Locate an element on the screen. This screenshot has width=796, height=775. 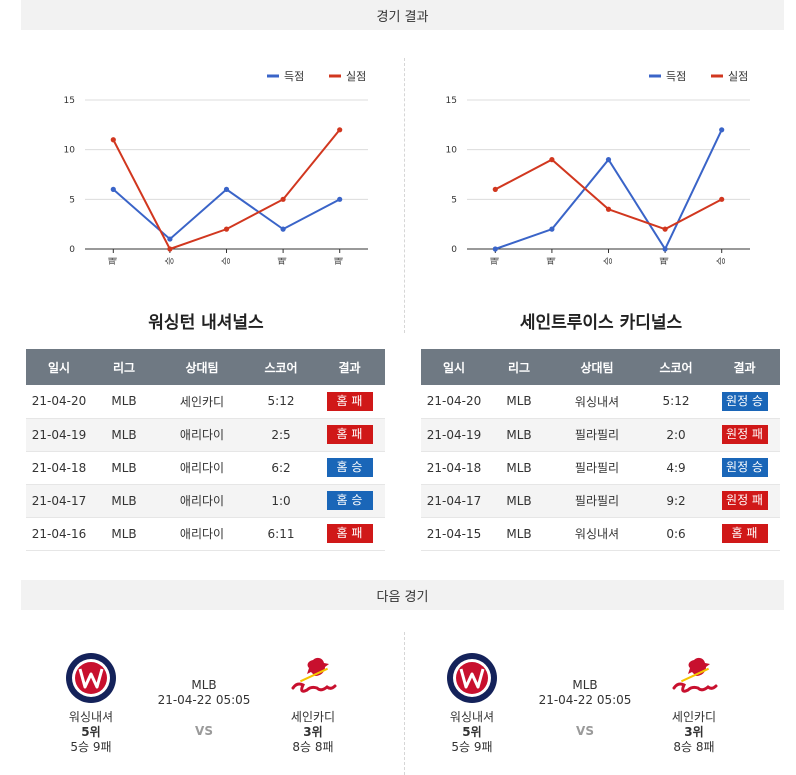
next-game-section-header: 다음 경기 is located at coordinates (402, 595).